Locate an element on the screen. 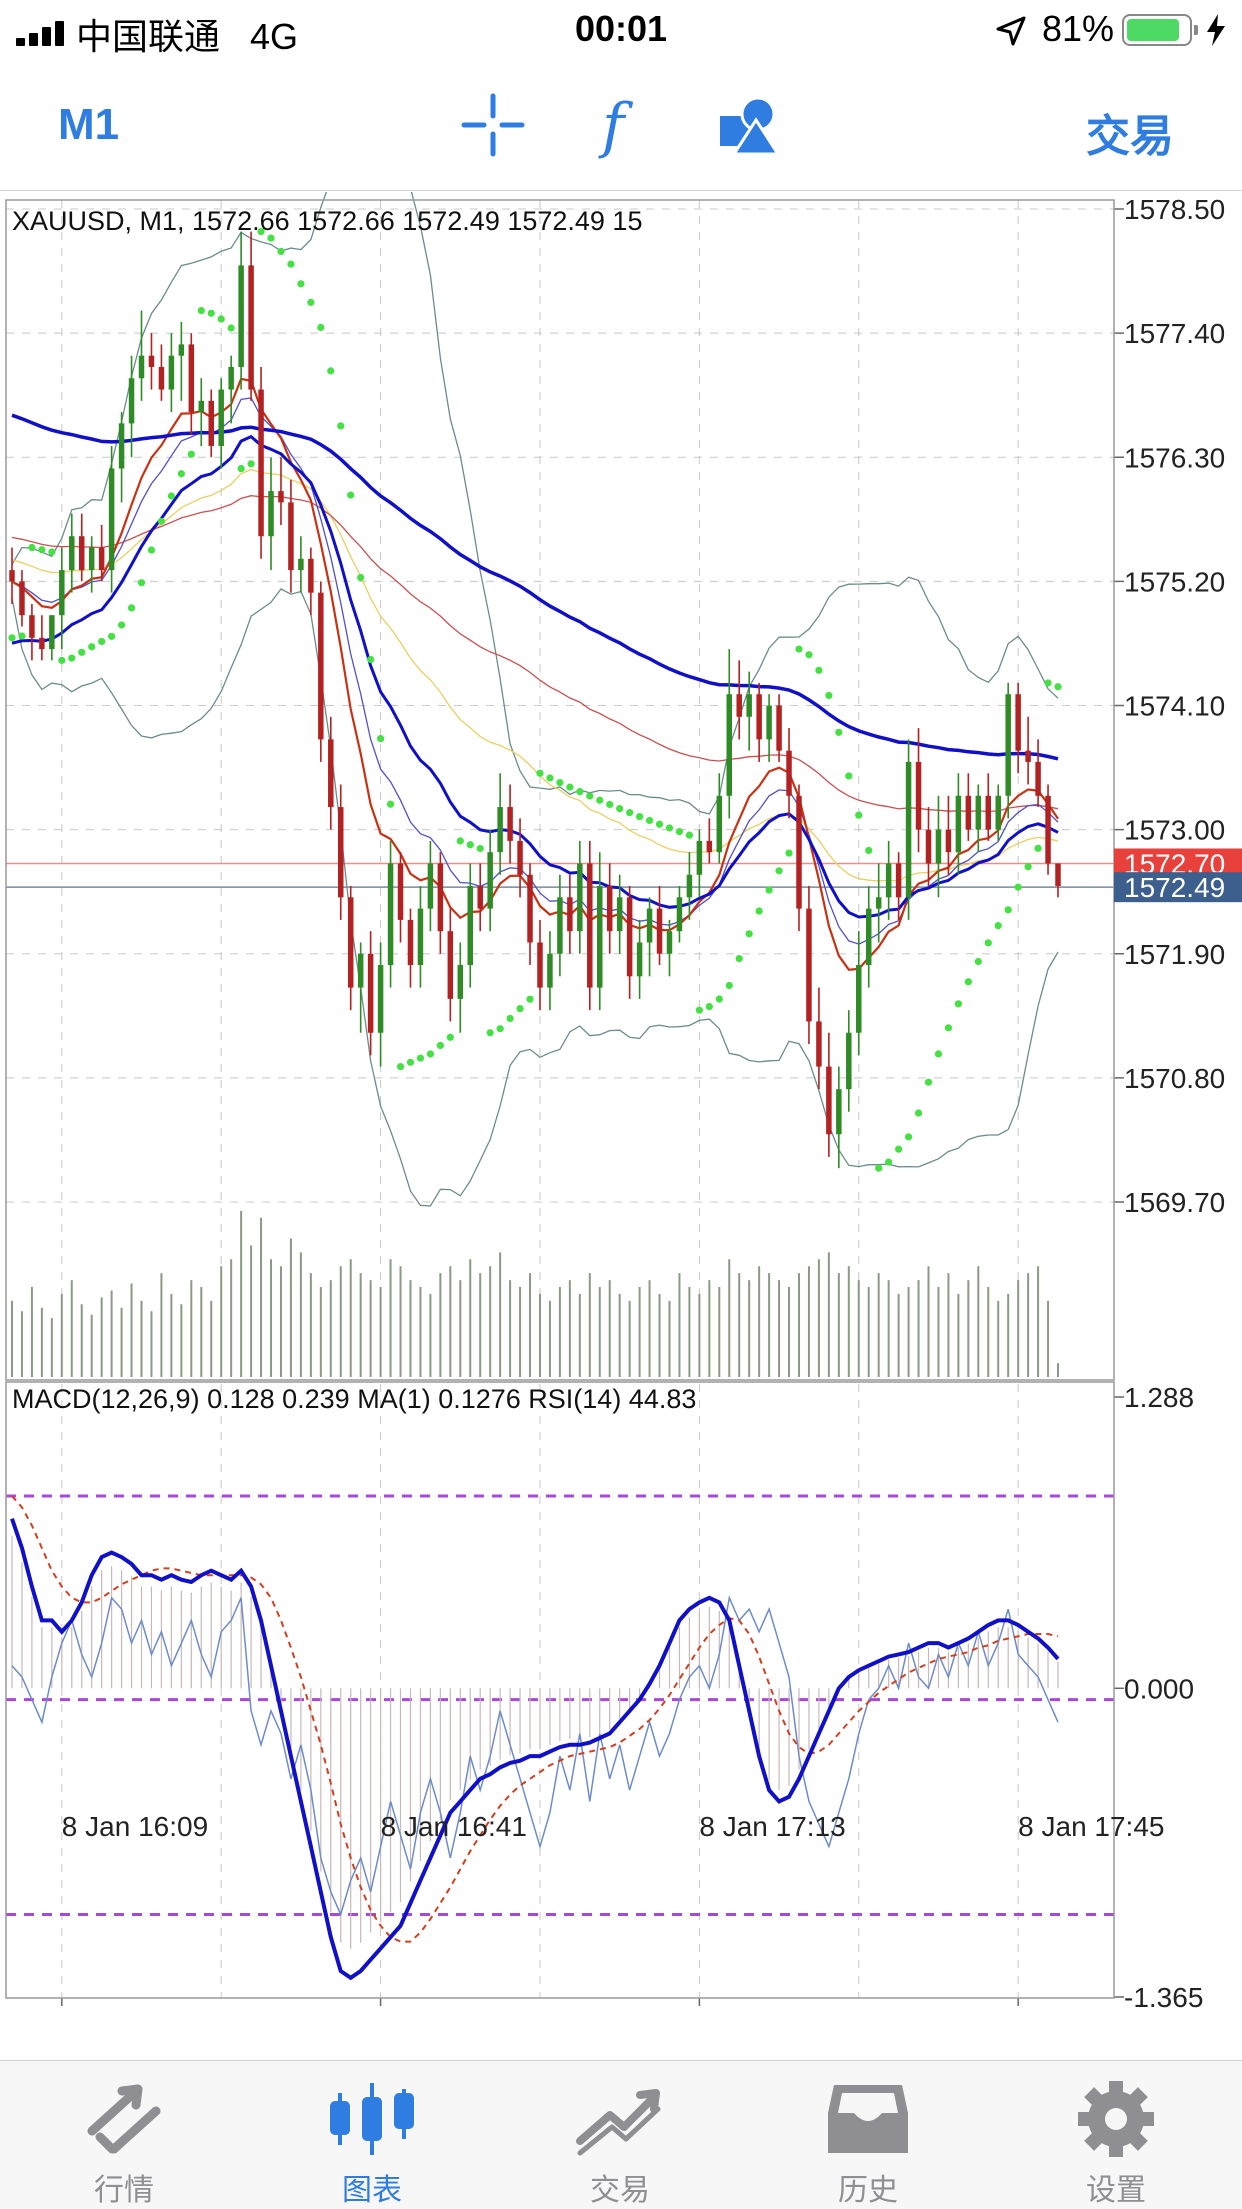 The height and width of the screenshot is (2209, 1242). price-tick-label: 1569.70 is located at coordinates (1174, 1202).